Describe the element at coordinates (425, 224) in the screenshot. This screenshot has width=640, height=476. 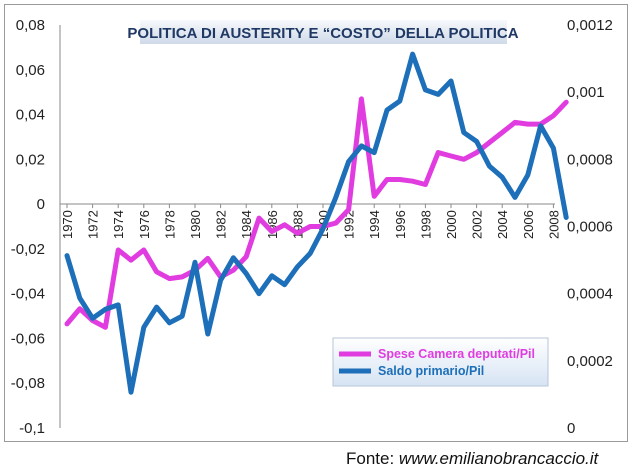
I see `x-tick-label: 1998` at that location.